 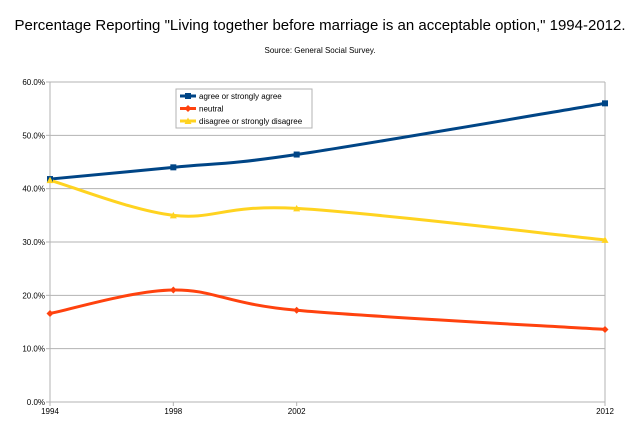 What do you see at coordinates (327, 210) in the screenshot?
I see `series-line-disagree-or-strongly-disagree` at bounding box center [327, 210].